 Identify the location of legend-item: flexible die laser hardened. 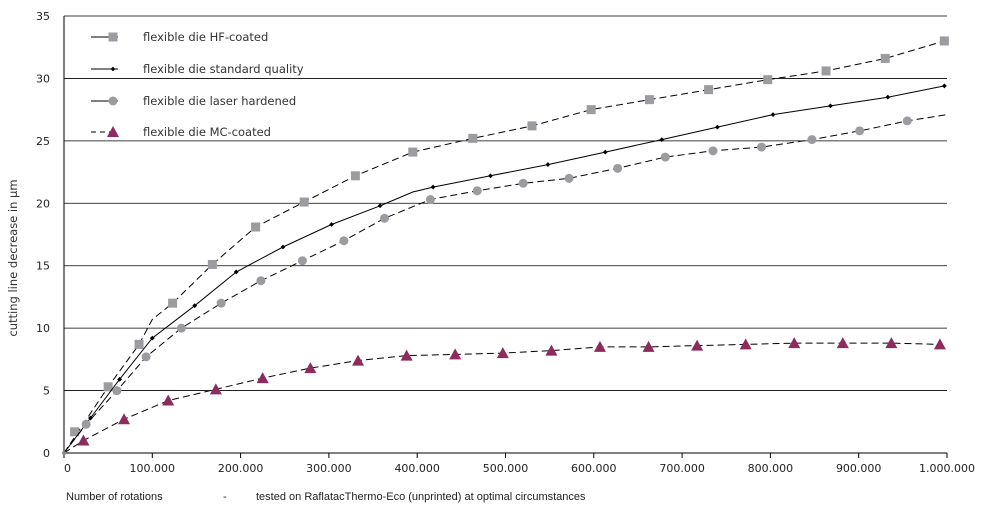
(193, 101).